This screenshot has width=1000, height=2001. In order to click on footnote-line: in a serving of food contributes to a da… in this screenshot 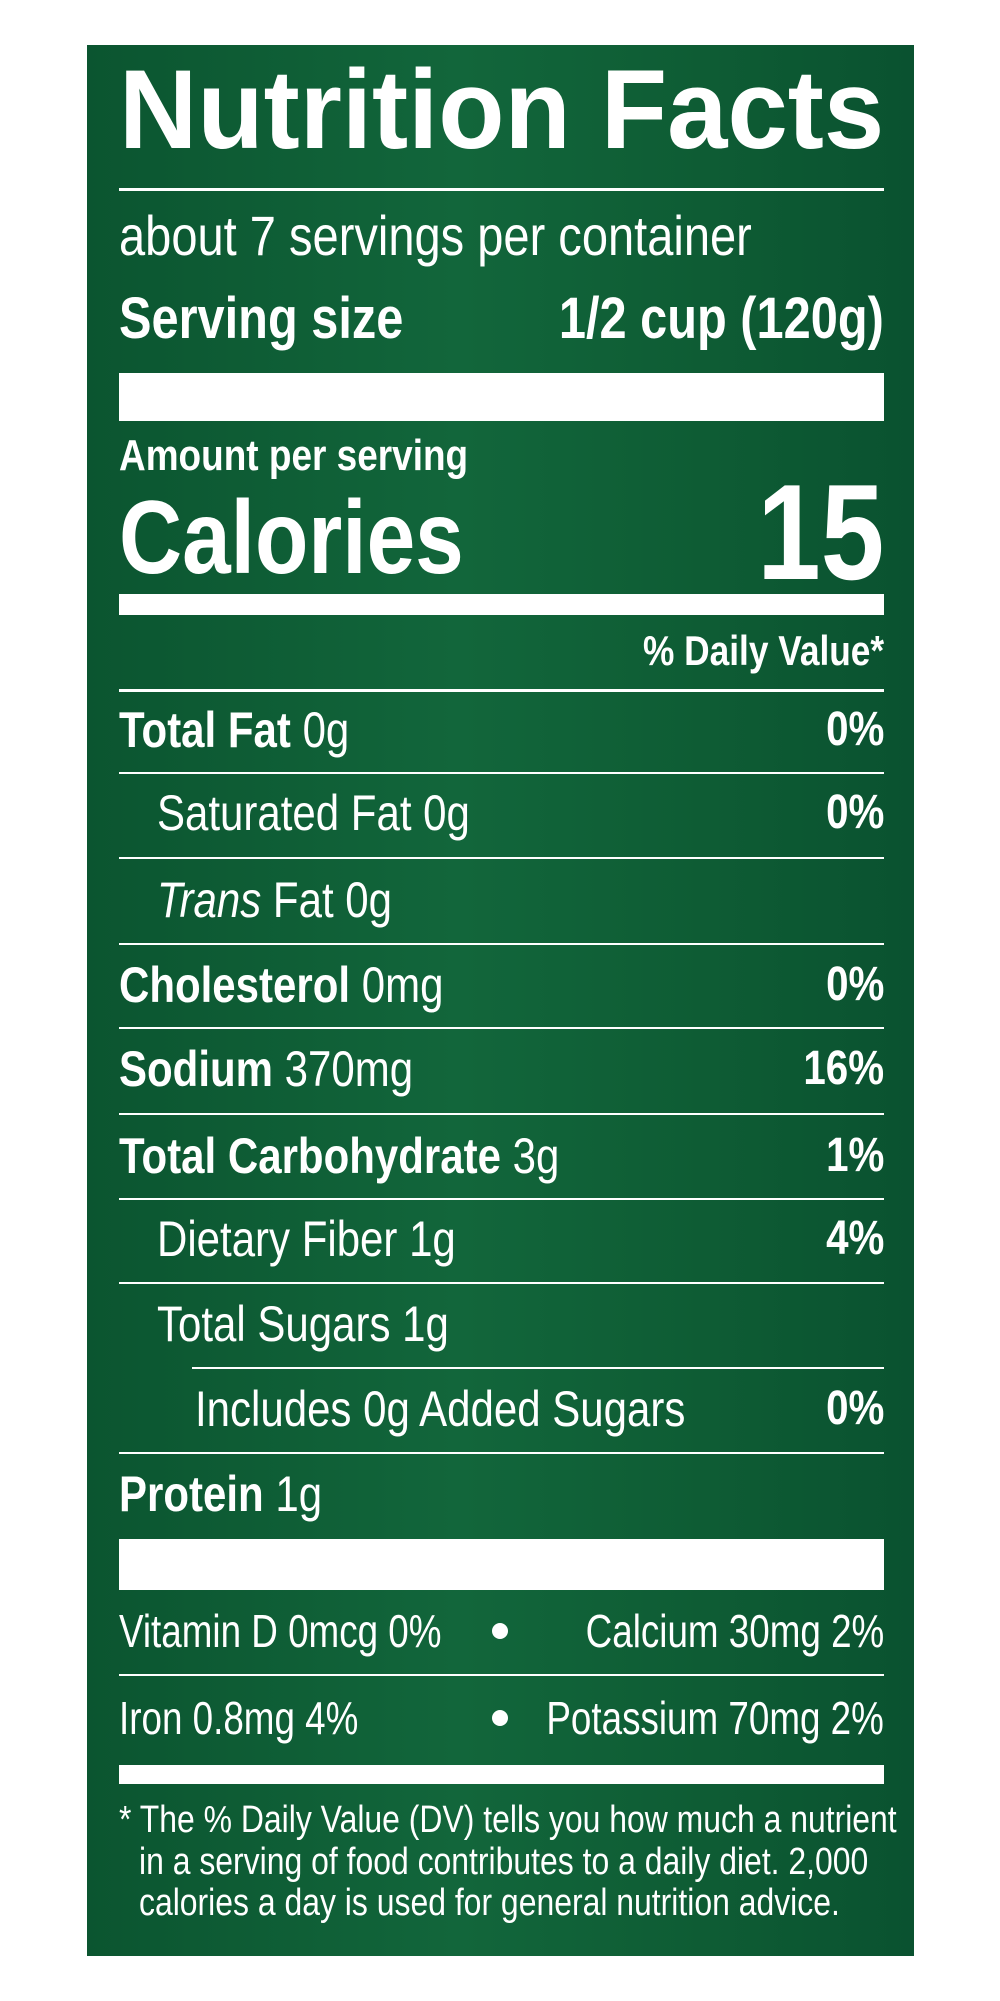, I will do `click(503, 1862)`.